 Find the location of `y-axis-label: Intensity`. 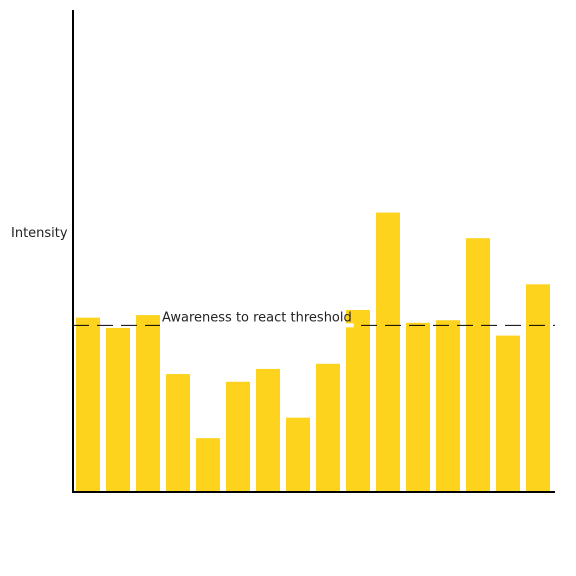

y-axis-label: Intensity is located at coordinates (39, 233).